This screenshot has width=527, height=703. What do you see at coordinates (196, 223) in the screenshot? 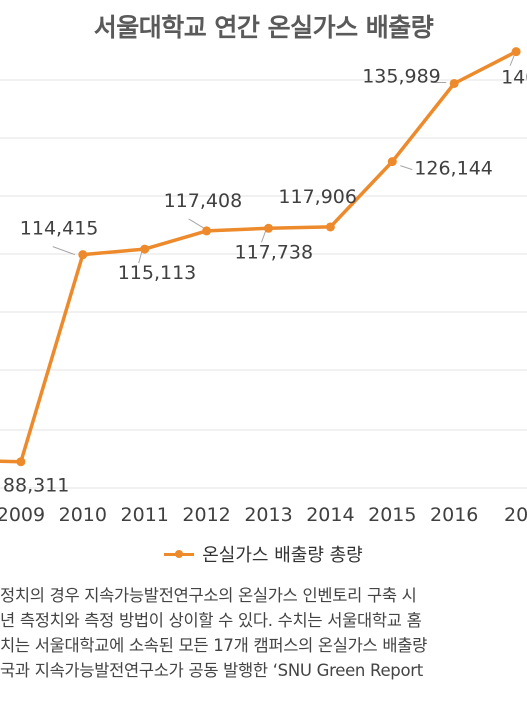
I see `leader-line-2012` at bounding box center [196, 223].